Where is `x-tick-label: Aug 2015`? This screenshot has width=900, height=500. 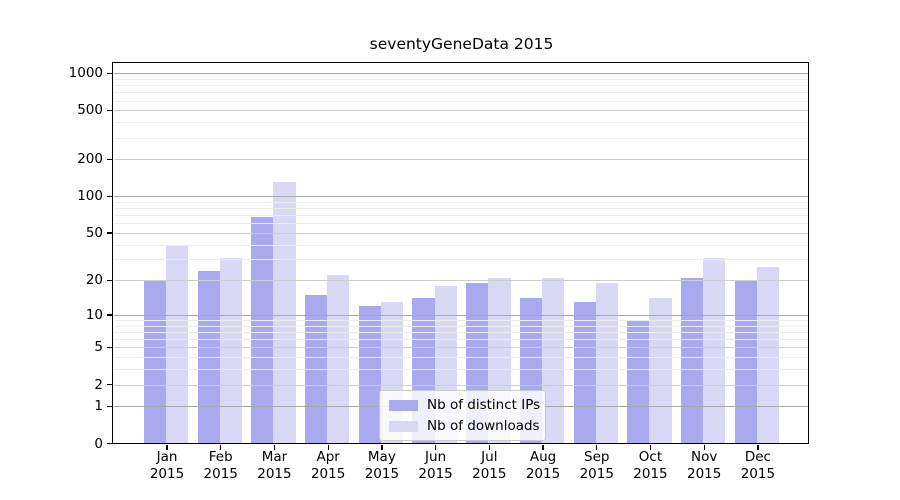
x-tick-label: Aug 2015 is located at coordinates (543, 465).